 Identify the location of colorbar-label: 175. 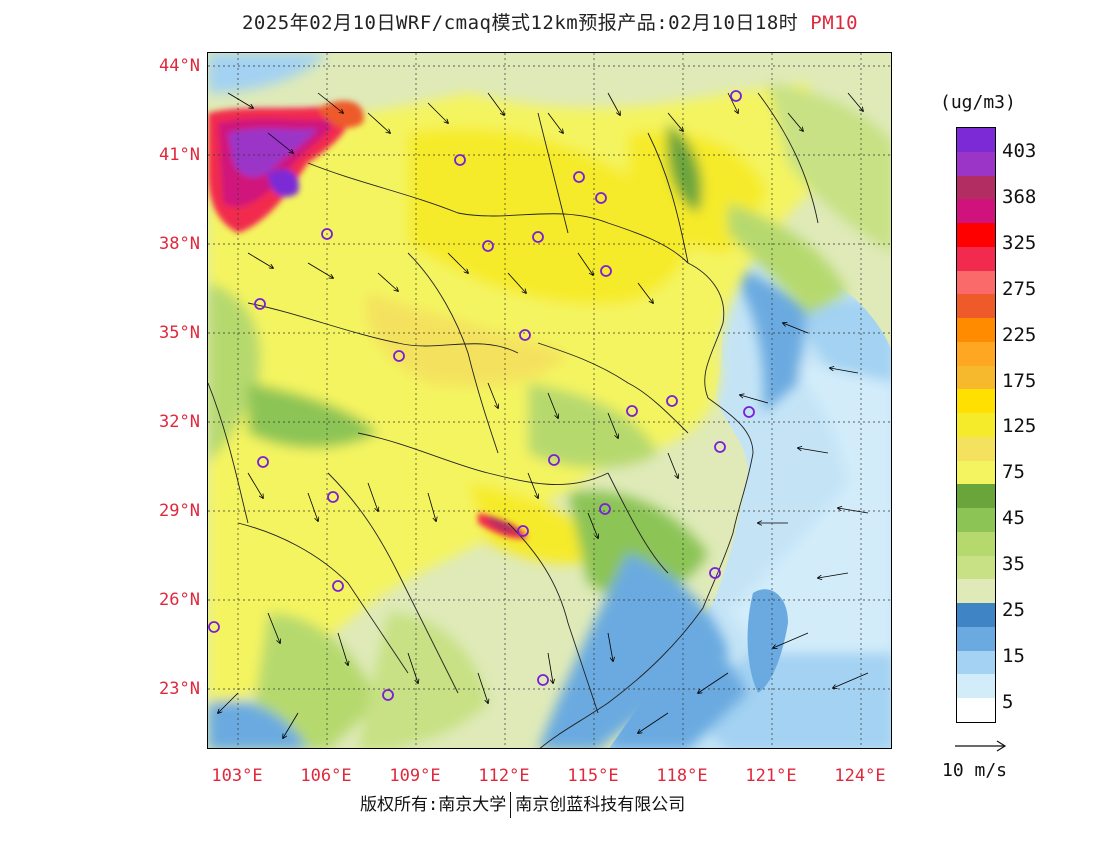
(1019, 380).